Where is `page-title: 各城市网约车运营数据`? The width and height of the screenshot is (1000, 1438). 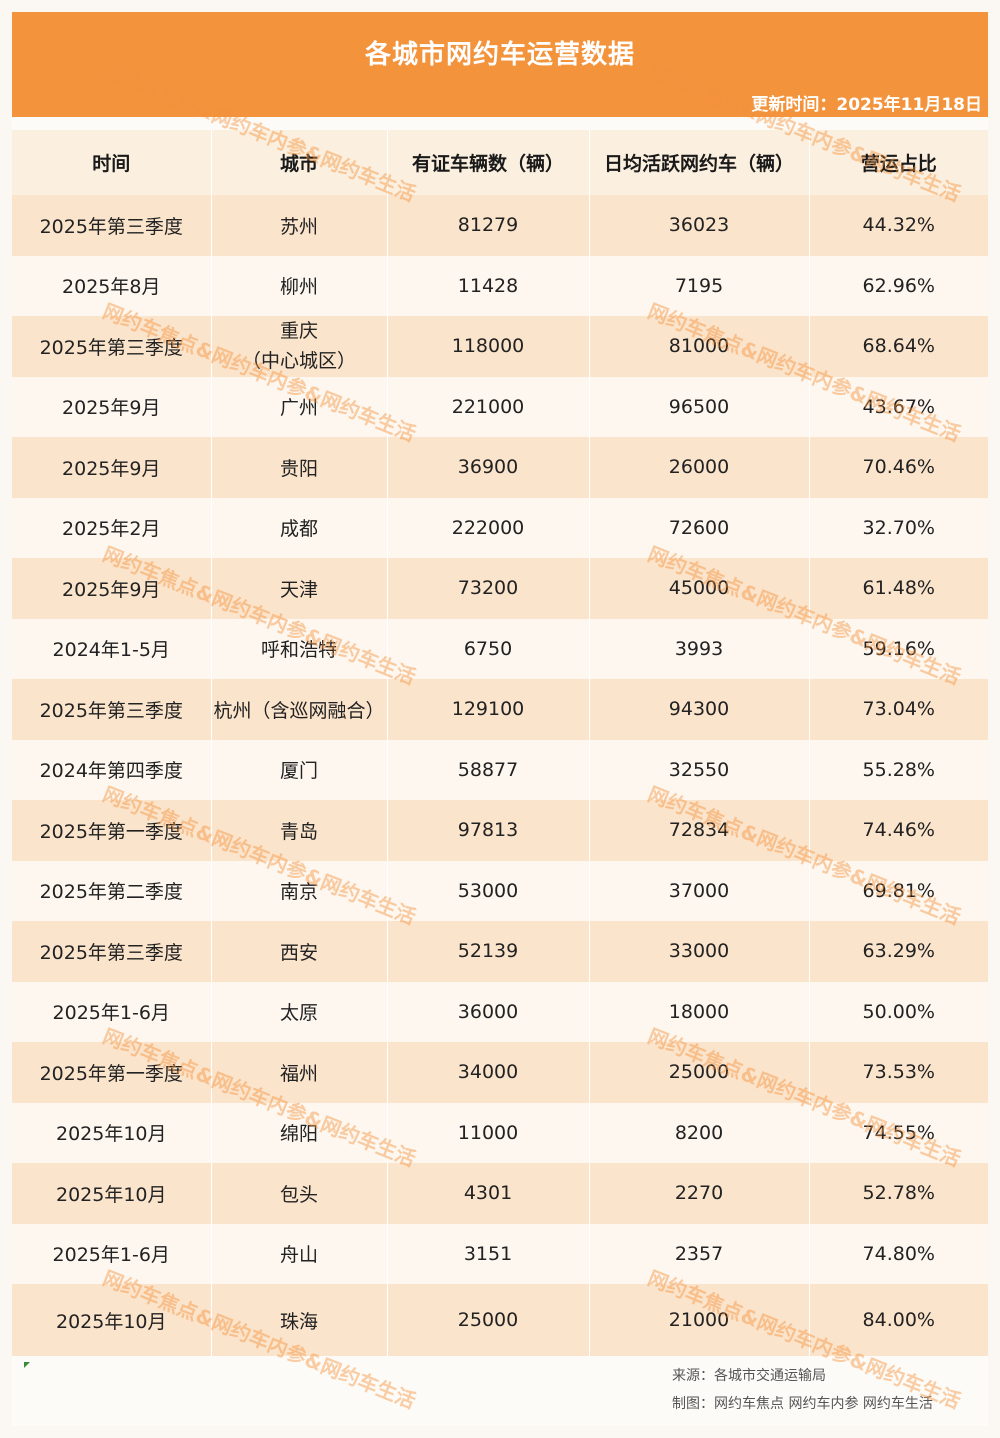
page-title: 各城市网约车运营数据 is located at coordinates (499, 55).